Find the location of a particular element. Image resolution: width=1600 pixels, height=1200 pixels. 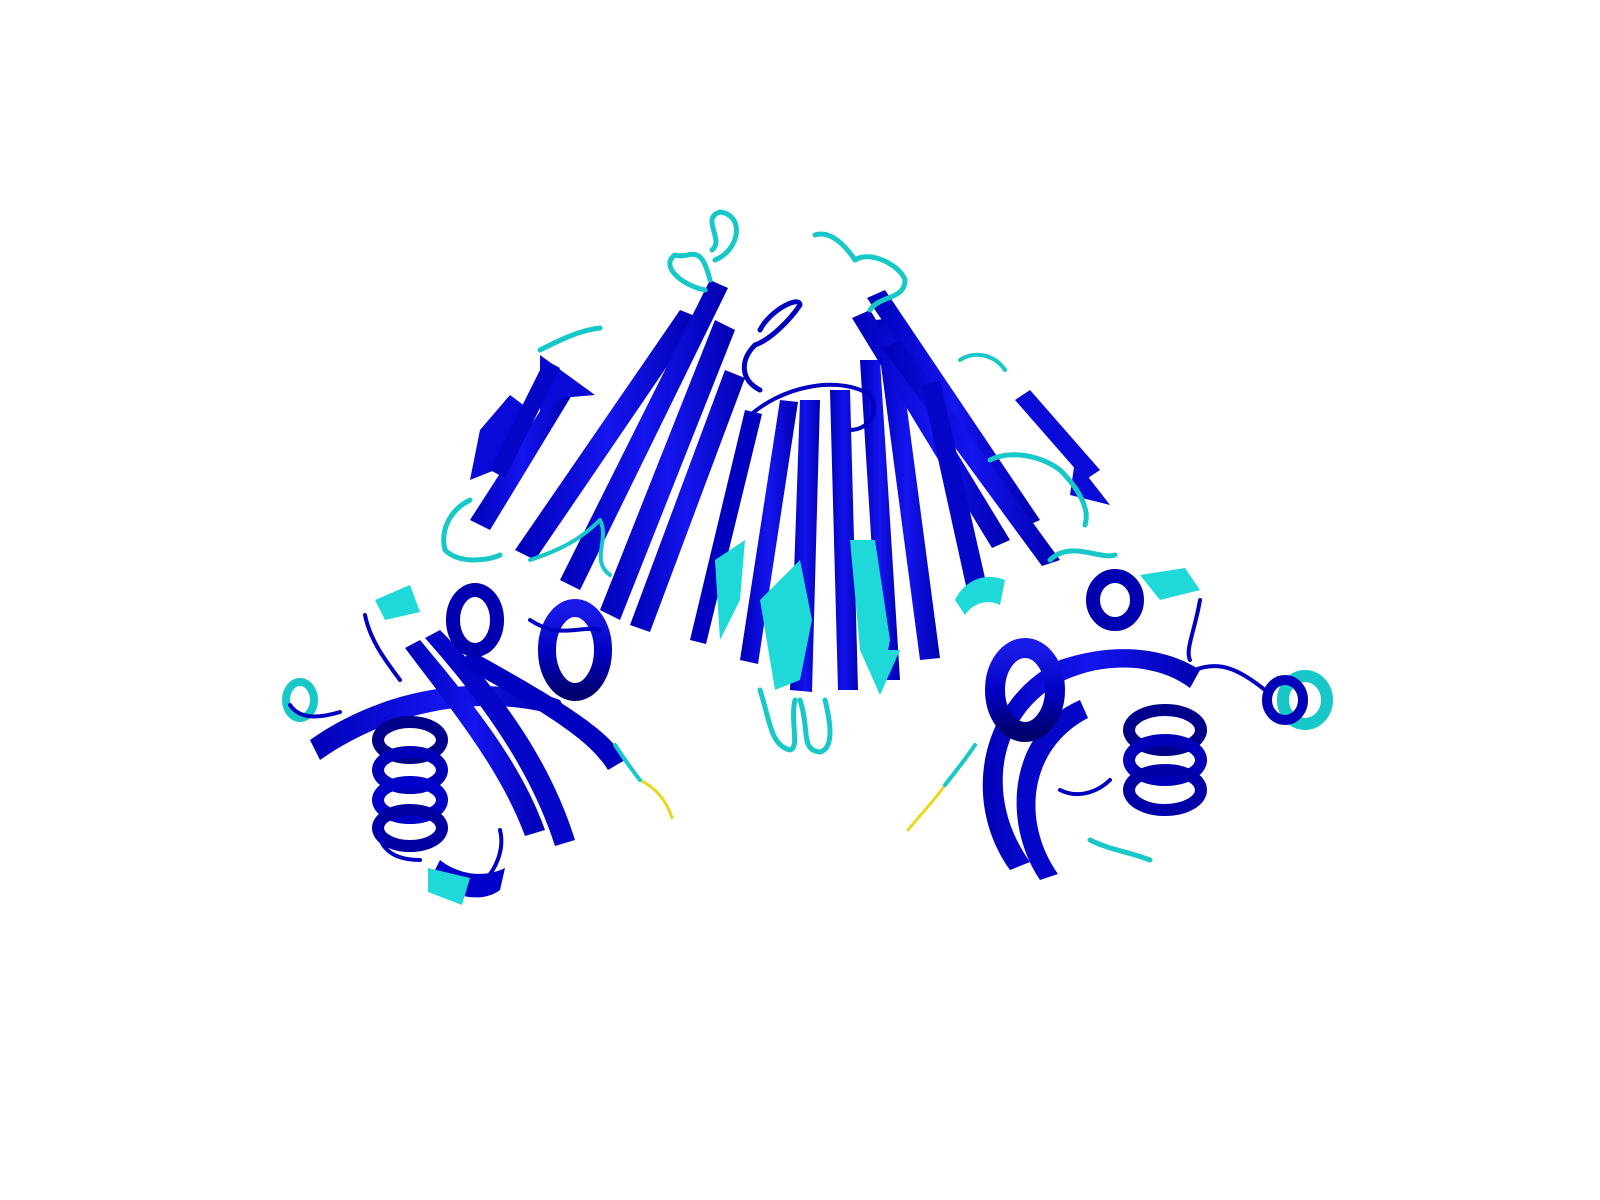

center-beta-sheet is located at coordinates (815, 506).